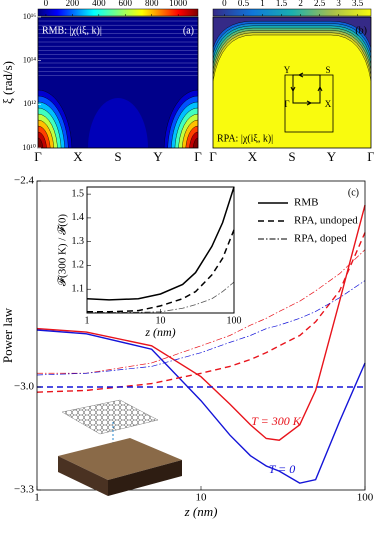  I want to click on colorbar-tick-label: 600, so click(126, 4).